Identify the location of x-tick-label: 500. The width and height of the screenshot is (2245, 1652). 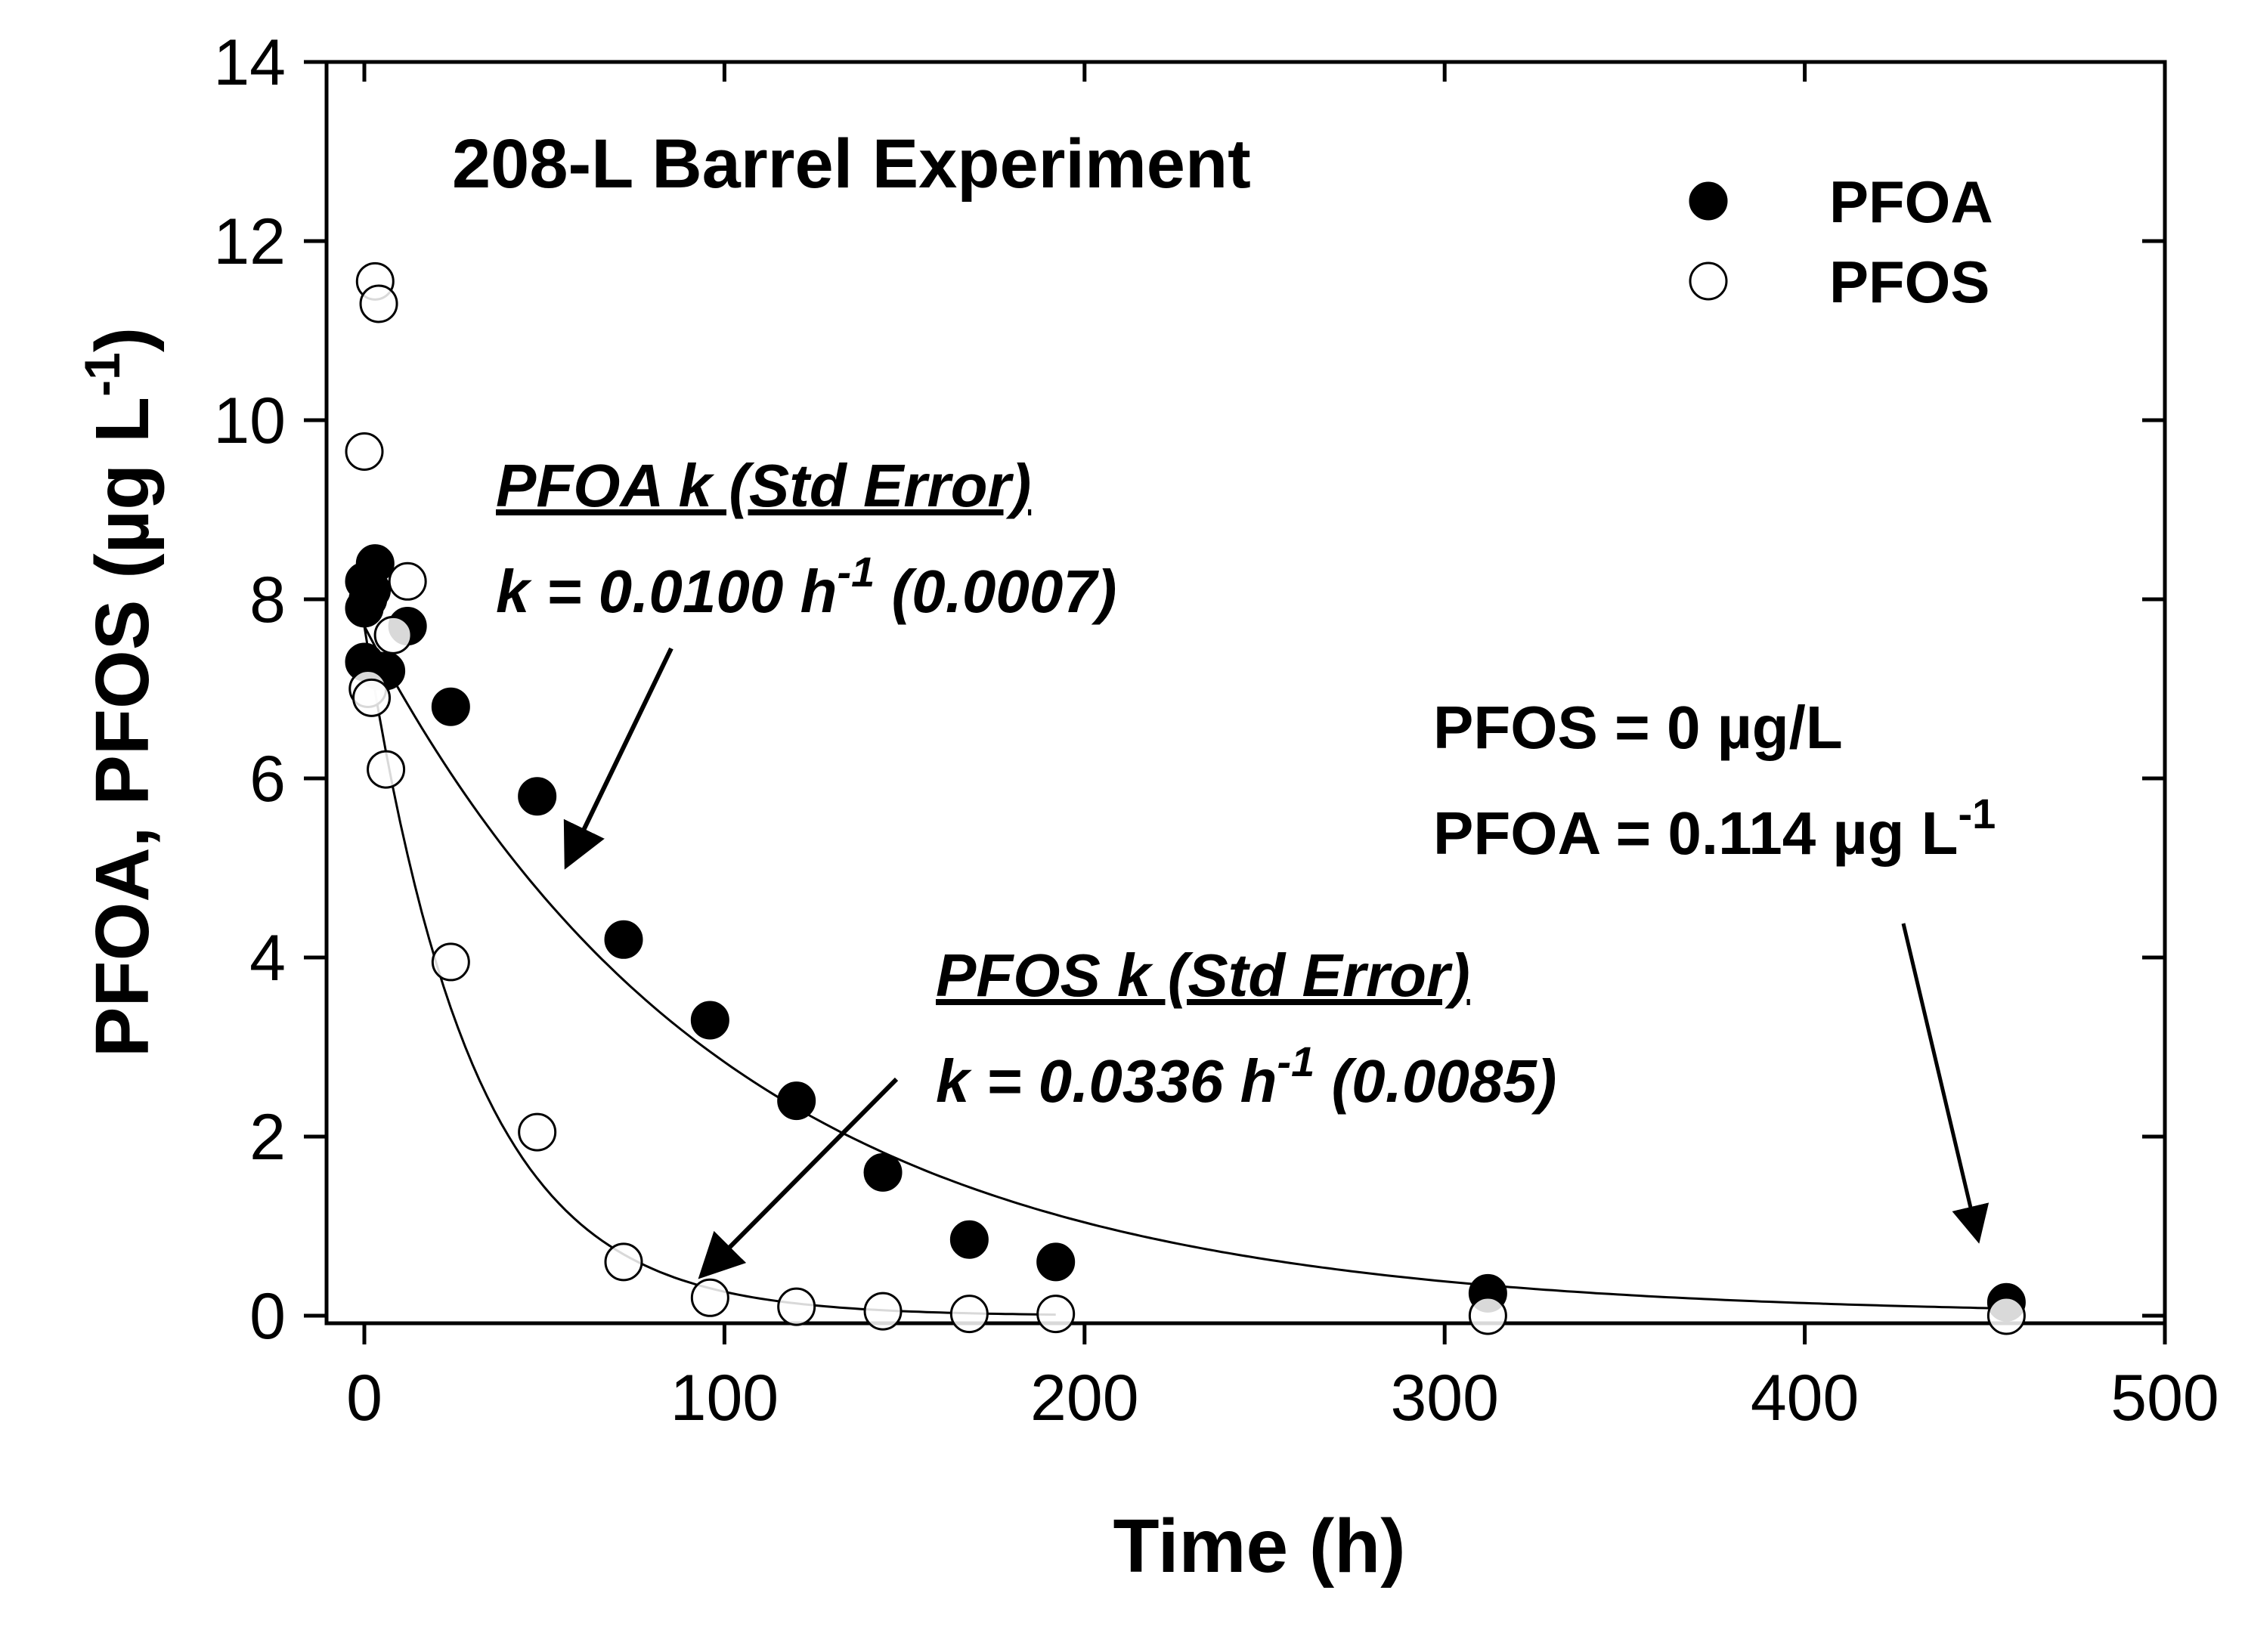
(2164, 1398).